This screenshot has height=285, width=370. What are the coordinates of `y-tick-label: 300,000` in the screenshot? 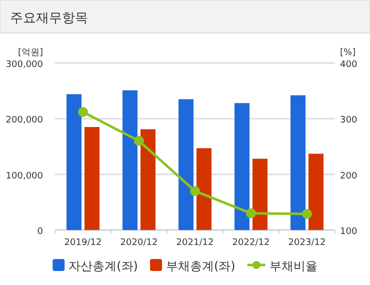 It's located at (25, 65).